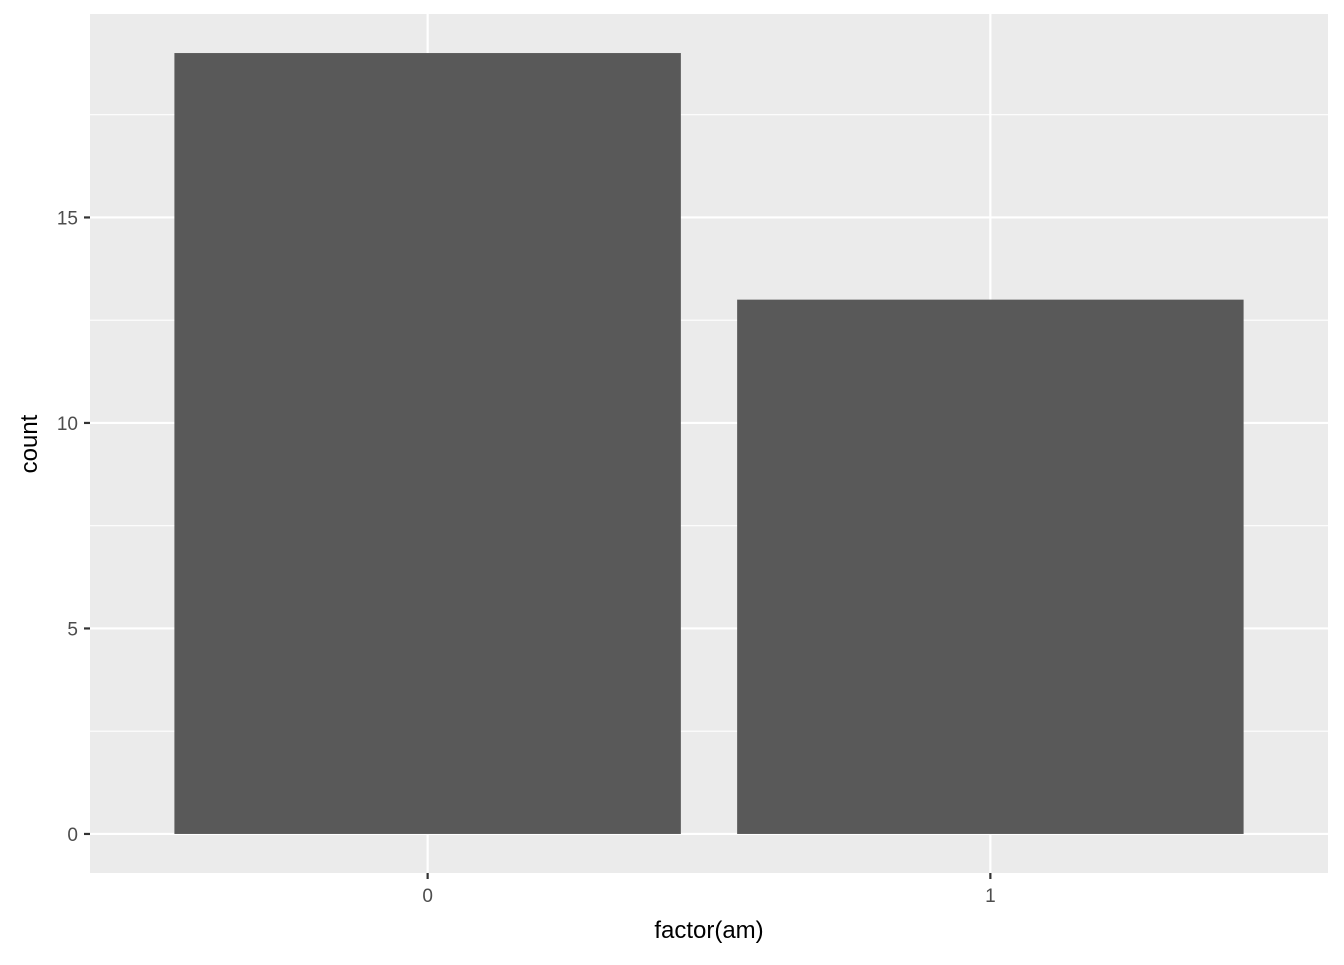 This screenshot has height=965, width=1344. What do you see at coordinates (427, 896) in the screenshot?
I see `x-tick-label: 0` at bounding box center [427, 896].